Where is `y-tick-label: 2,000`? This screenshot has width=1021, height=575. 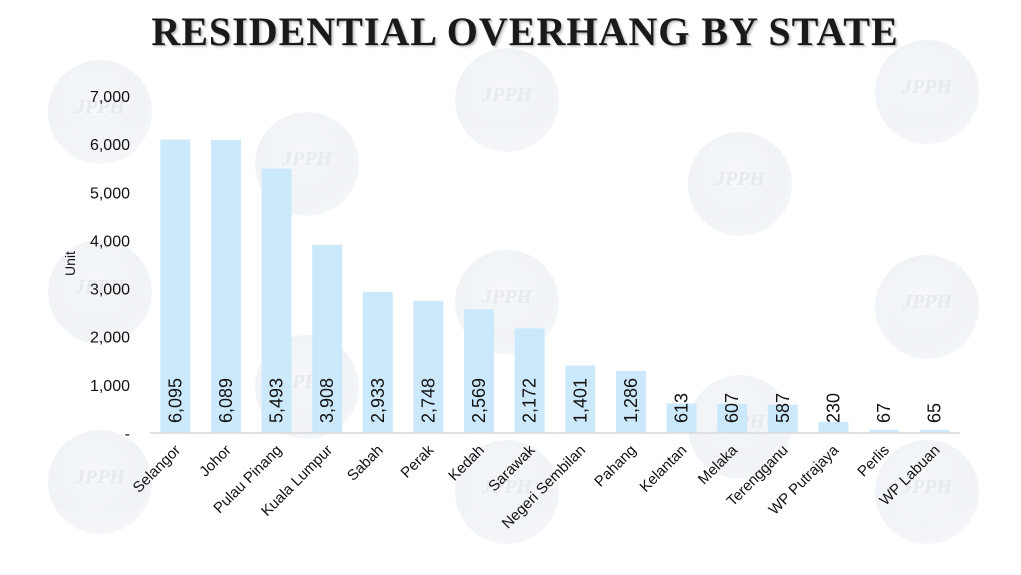
y-tick-label: 2,000 is located at coordinates (110, 338).